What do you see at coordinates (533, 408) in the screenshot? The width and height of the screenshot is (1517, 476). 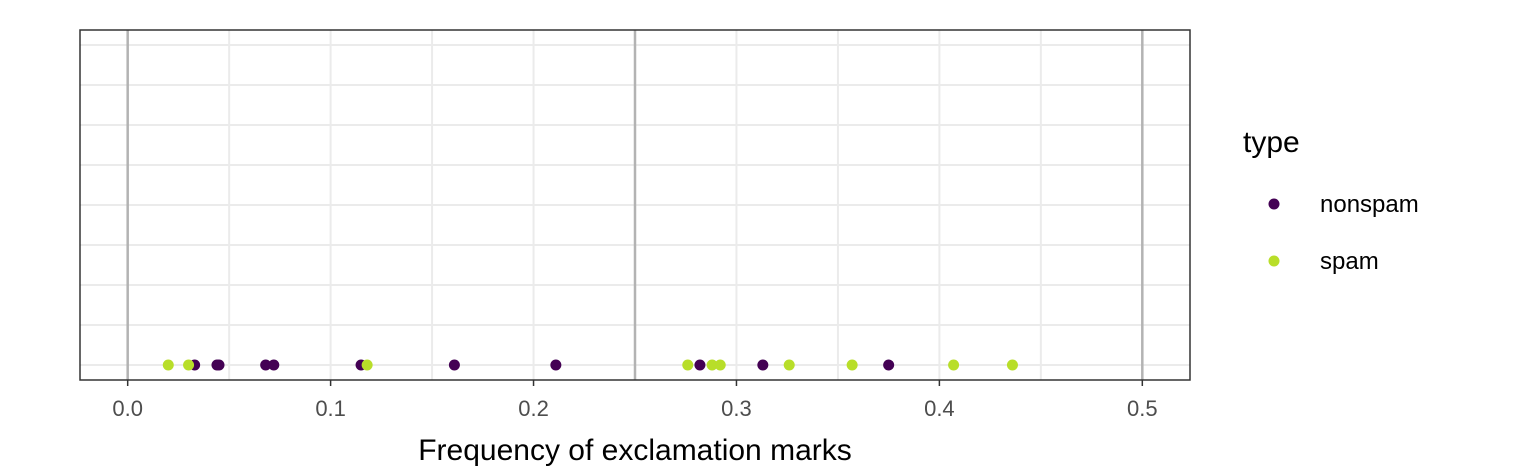 I see `x-tick-label: 0.2` at bounding box center [533, 408].